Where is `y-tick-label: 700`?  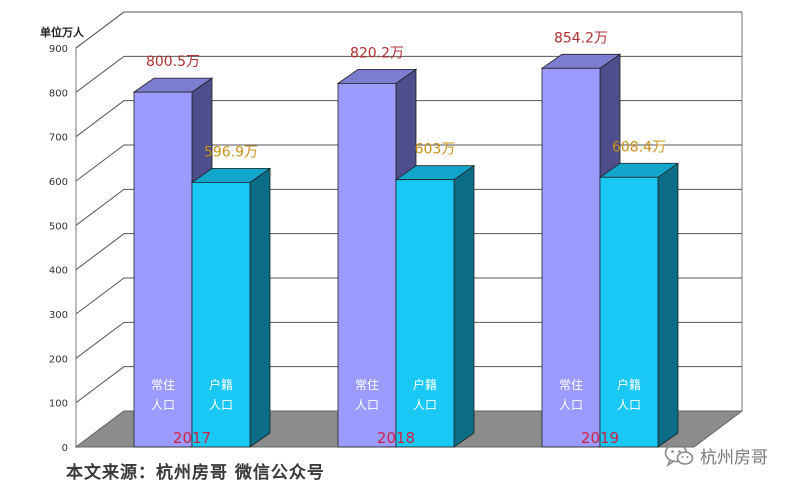
y-tick-label: 700 is located at coordinates (58, 138).